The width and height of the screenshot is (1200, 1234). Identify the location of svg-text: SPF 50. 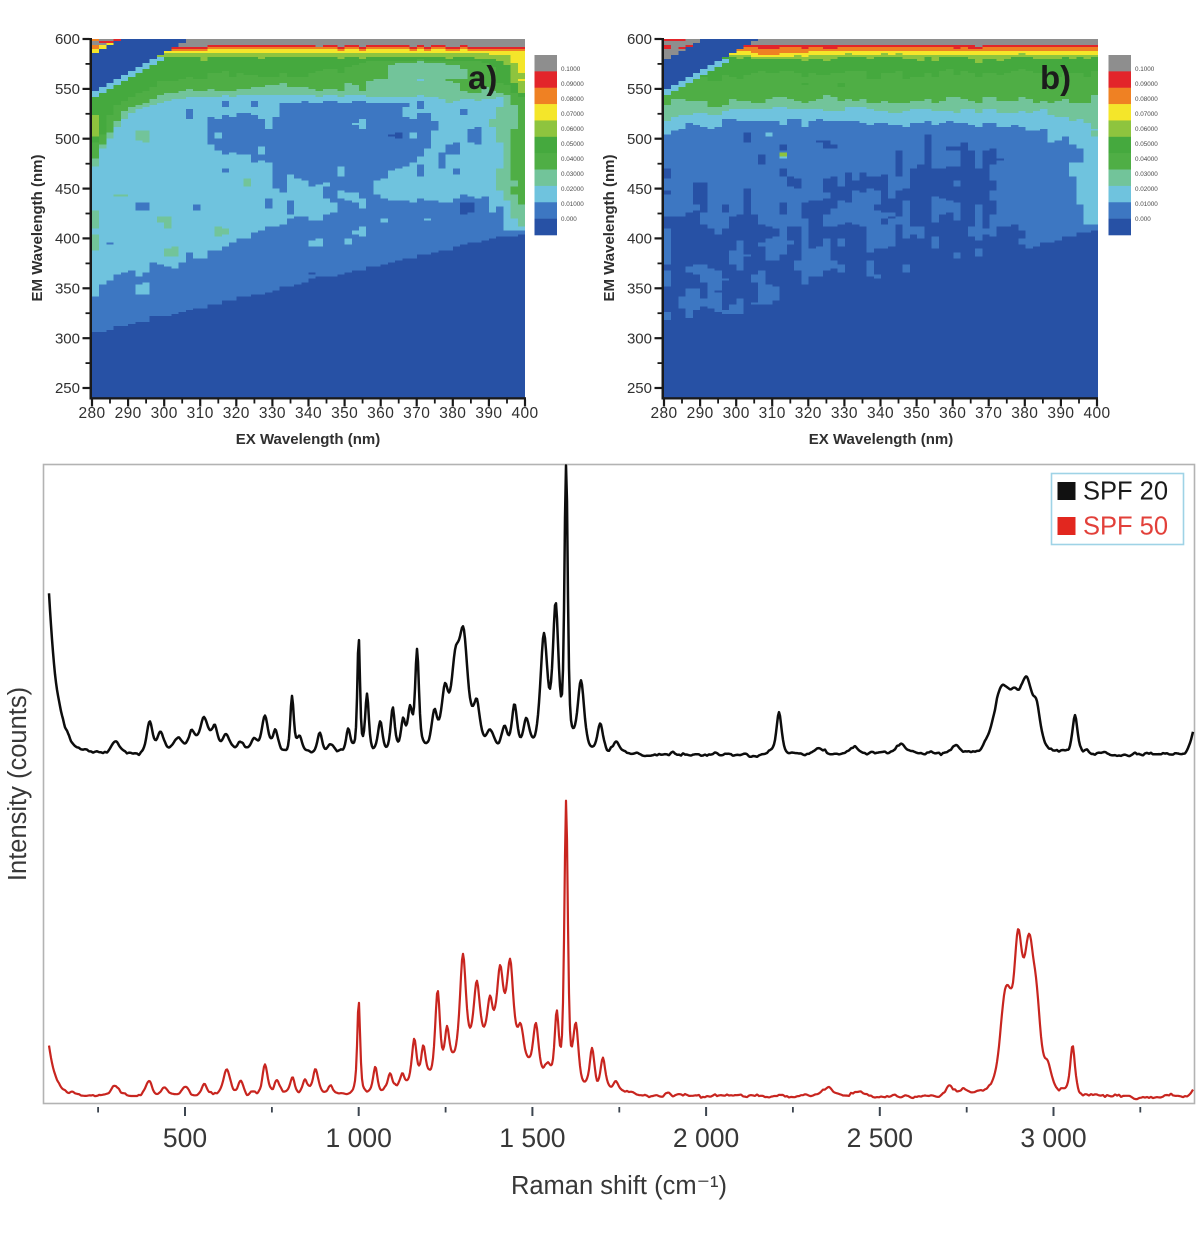
(1125, 527).